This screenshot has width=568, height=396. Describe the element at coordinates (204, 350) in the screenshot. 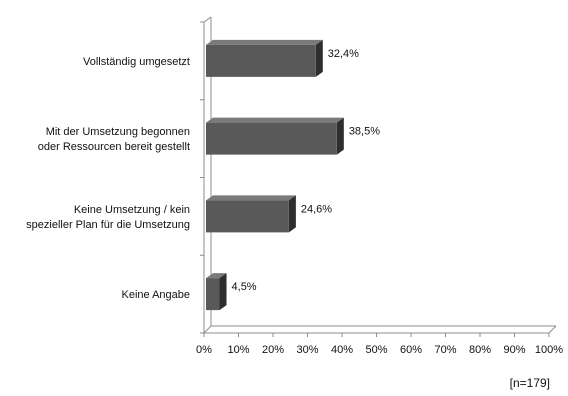

I see `x-tick-label: 0%` at that location.